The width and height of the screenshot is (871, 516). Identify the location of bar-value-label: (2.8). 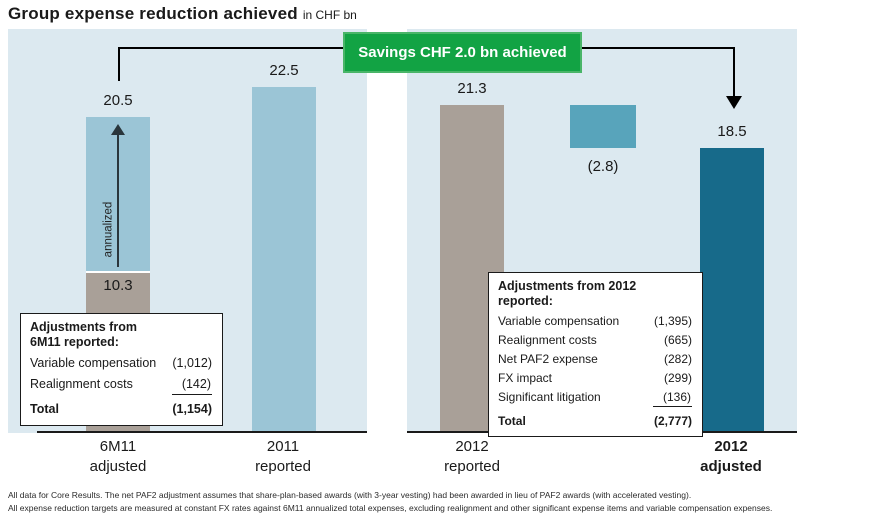
(603, 166).